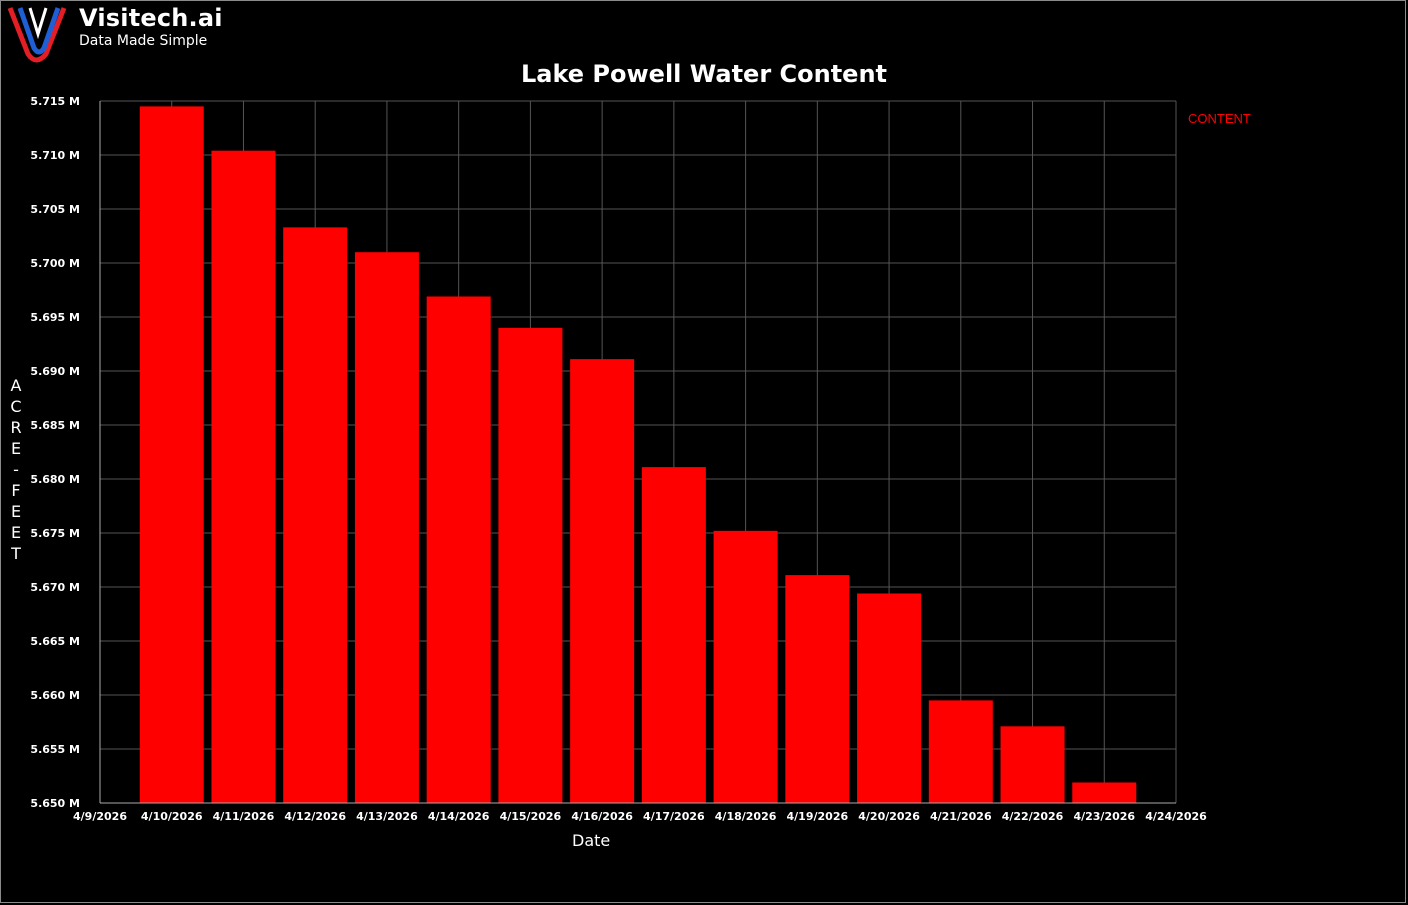 The image size is (1408, 905). I want to click on y-tick-label: 5.695 M, so click(55, 317).